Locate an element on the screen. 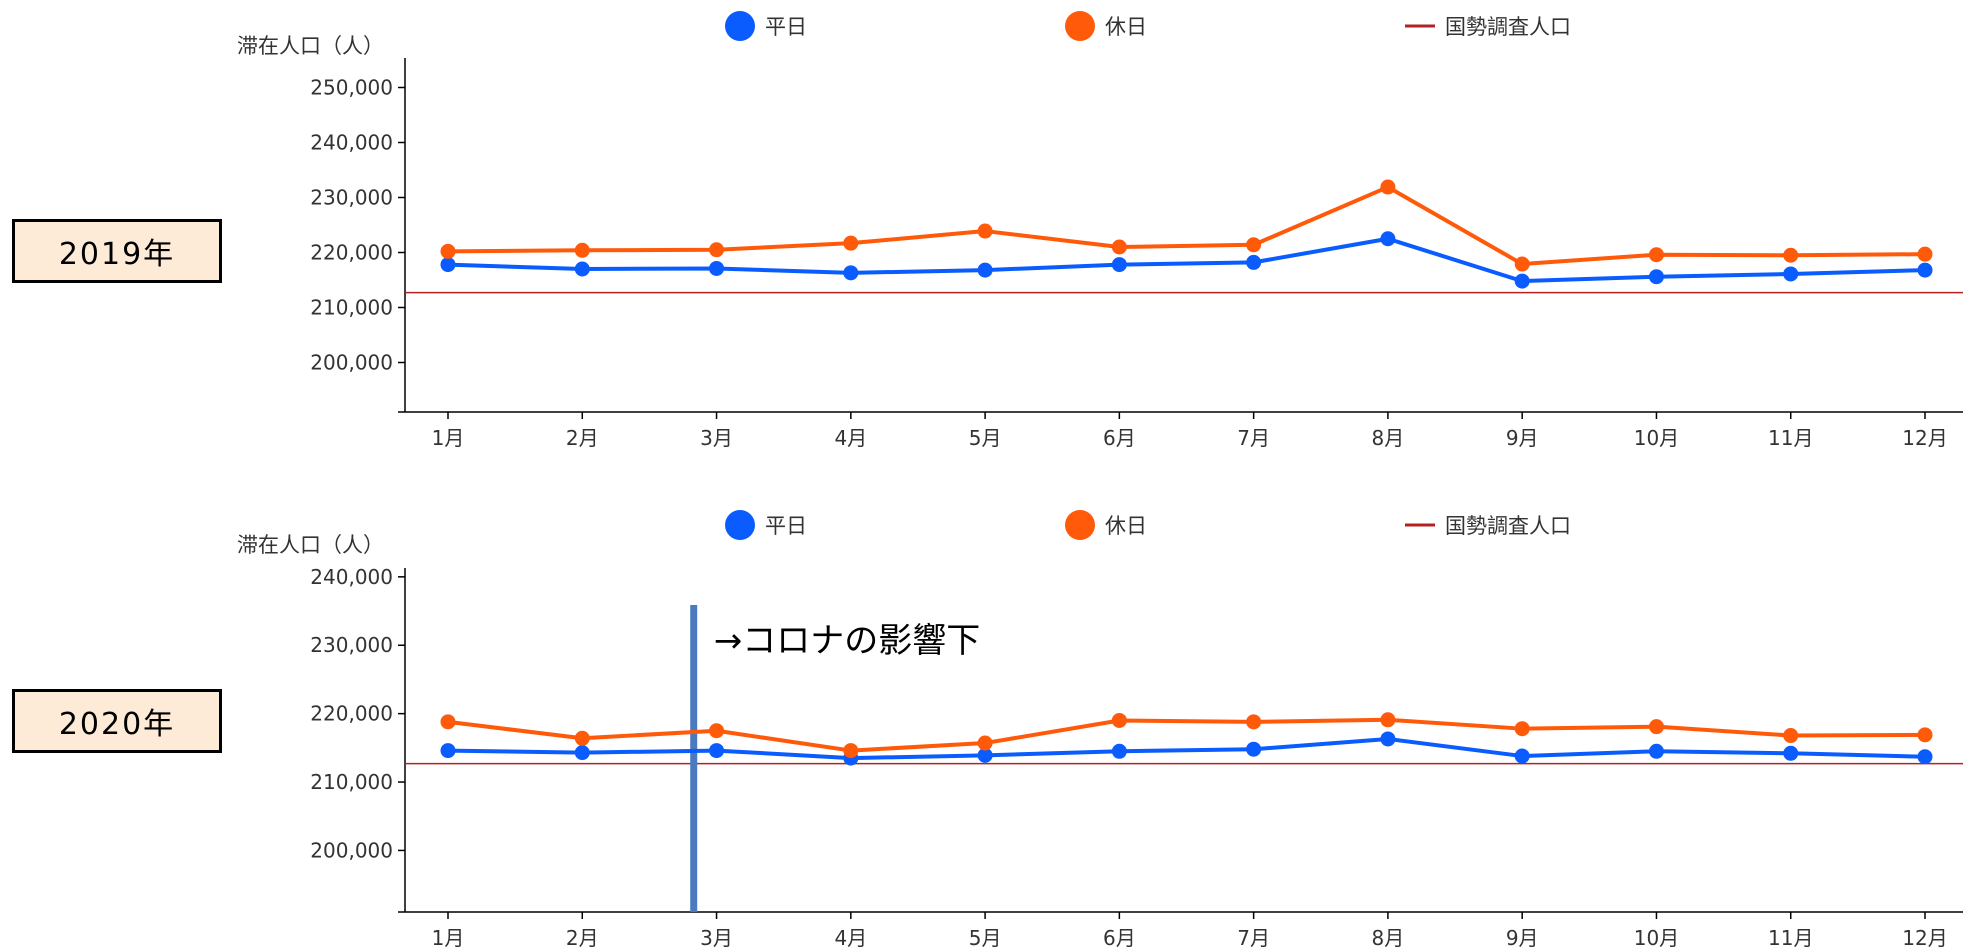  holiday-series-line is located at coordinates (1186, 226).